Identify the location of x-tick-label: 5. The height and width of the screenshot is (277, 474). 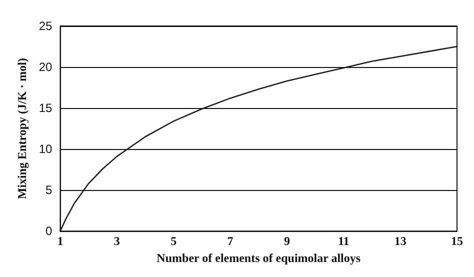
(173, 241).